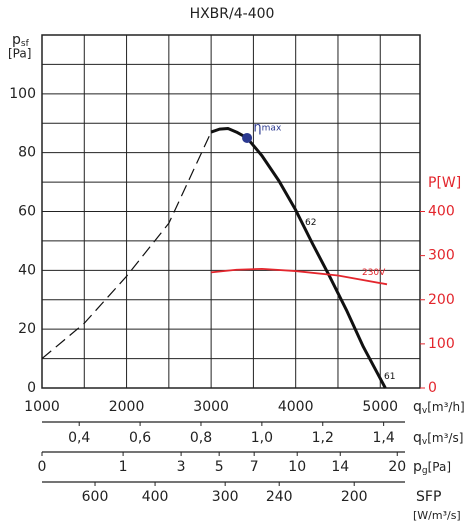 The image size is (475, 529). I want to click on y-axis-unit: [Pa], so click(19, 54).